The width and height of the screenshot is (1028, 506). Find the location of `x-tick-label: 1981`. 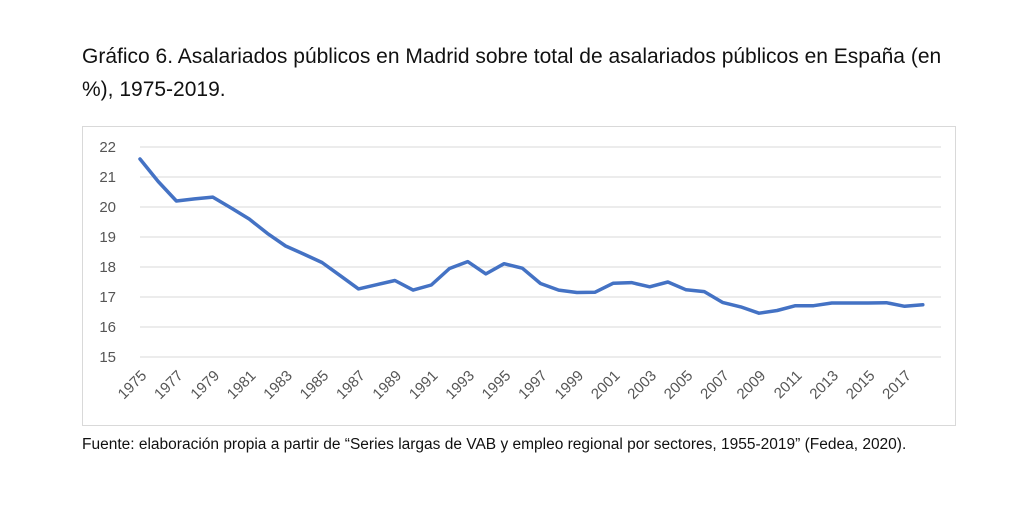

x-tick-label: 1981 is located at coordinates (242, 385).